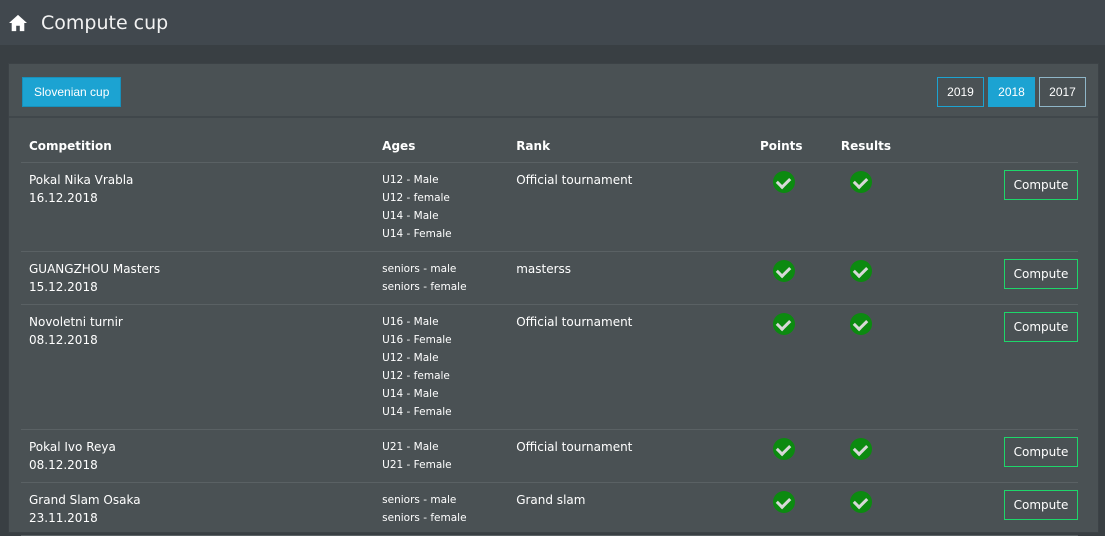 Image resolution: width=1105 pixels, height=536 pixels. I want to click on competition-name: GUANGZHOU Masters, so click(95, 268).